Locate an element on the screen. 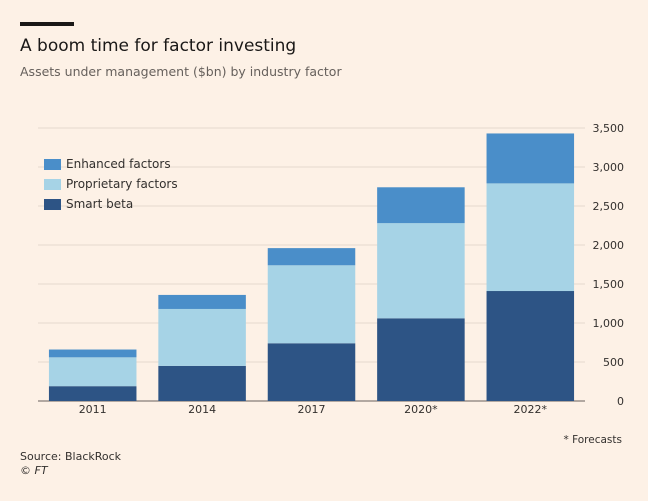 This screenshot has width=648, height=501. top-rule is located at coordinates (47, 24).